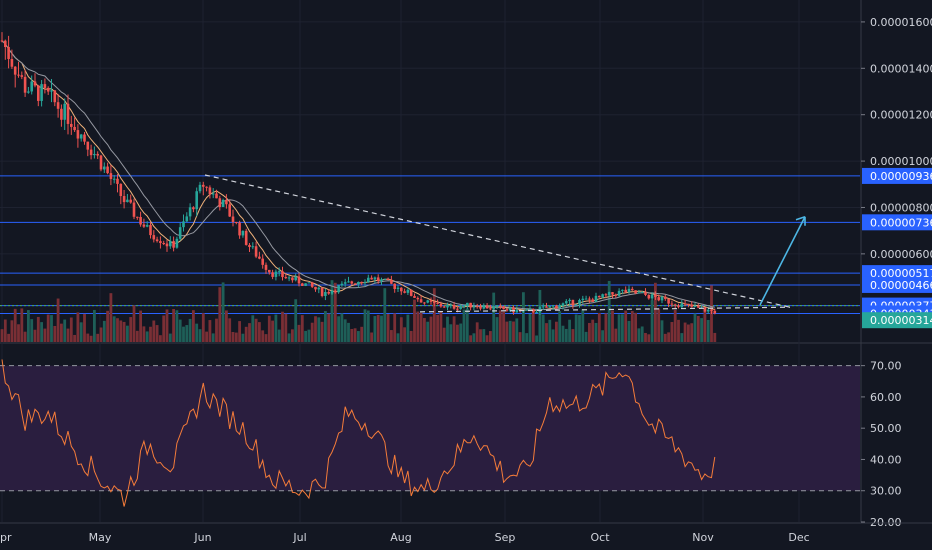  What do you see at coordinates (798, 537) in the screenshot?
I see `time-tick-label: Dec` at bounding box center [798, 537].